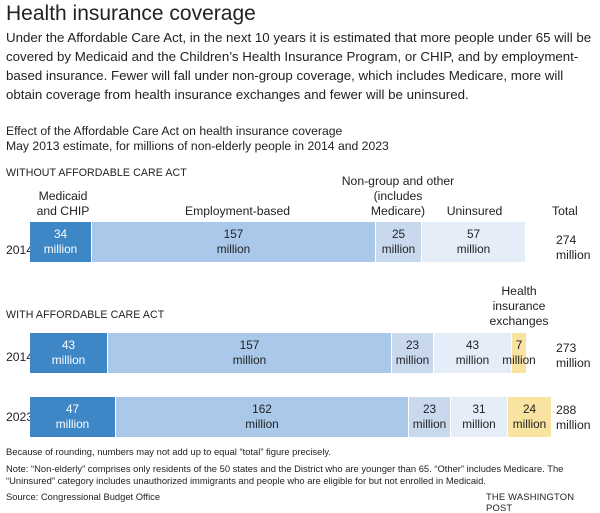 The height and width of the screenshot is (513, 600). I want to click on segment-value-label: 162, so click(262, 409).